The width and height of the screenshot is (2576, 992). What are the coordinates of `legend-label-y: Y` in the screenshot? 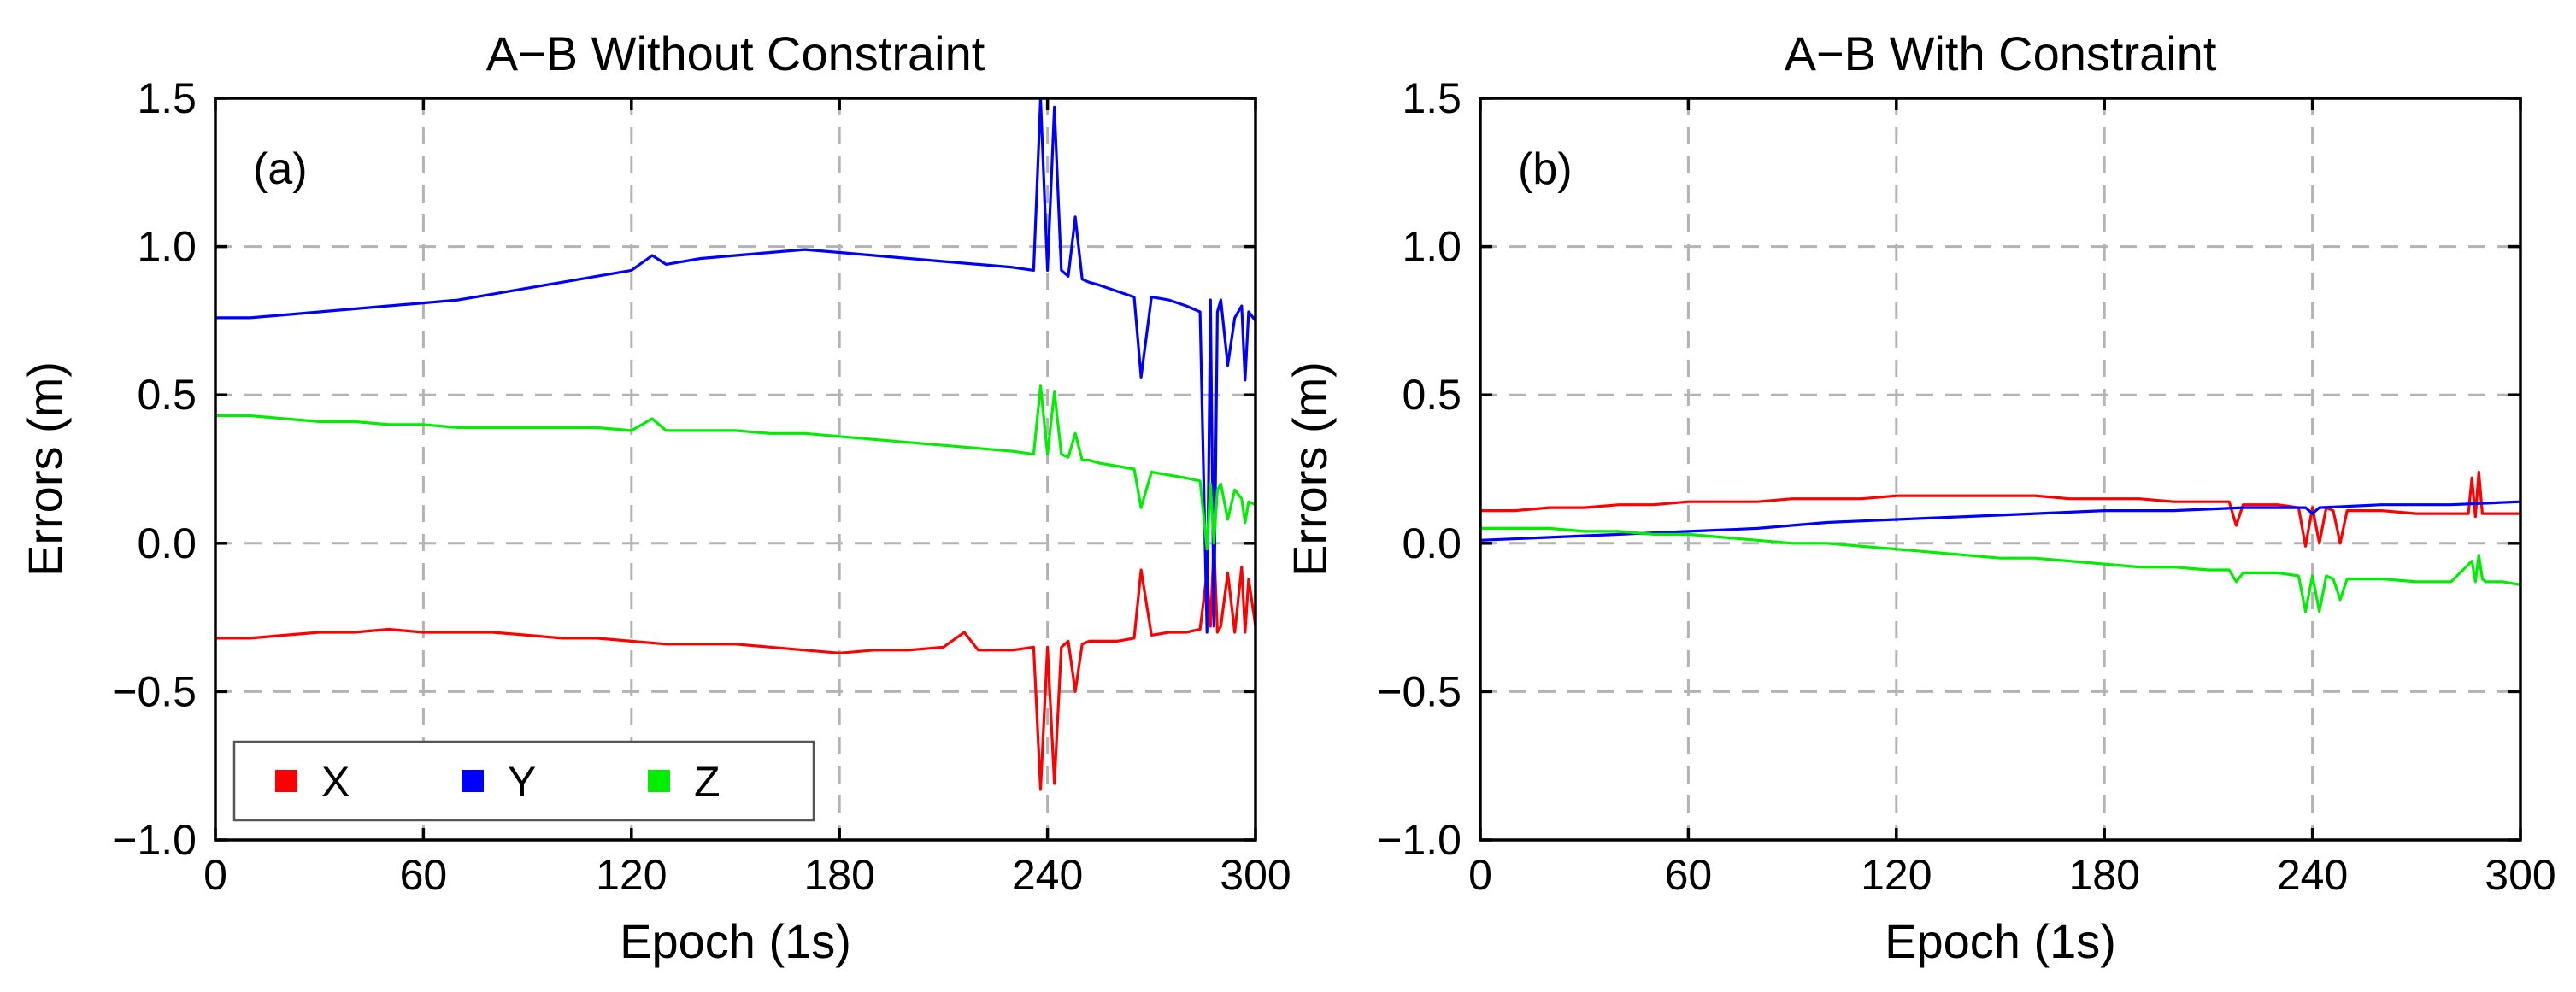 It's located at (522, 782).